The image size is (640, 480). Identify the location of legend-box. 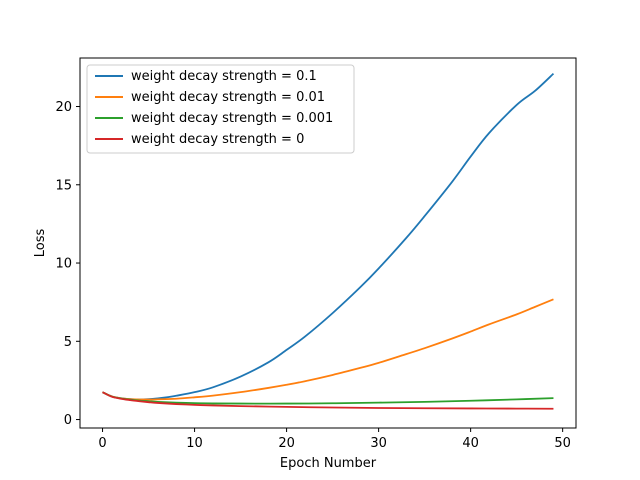
(220, 109).